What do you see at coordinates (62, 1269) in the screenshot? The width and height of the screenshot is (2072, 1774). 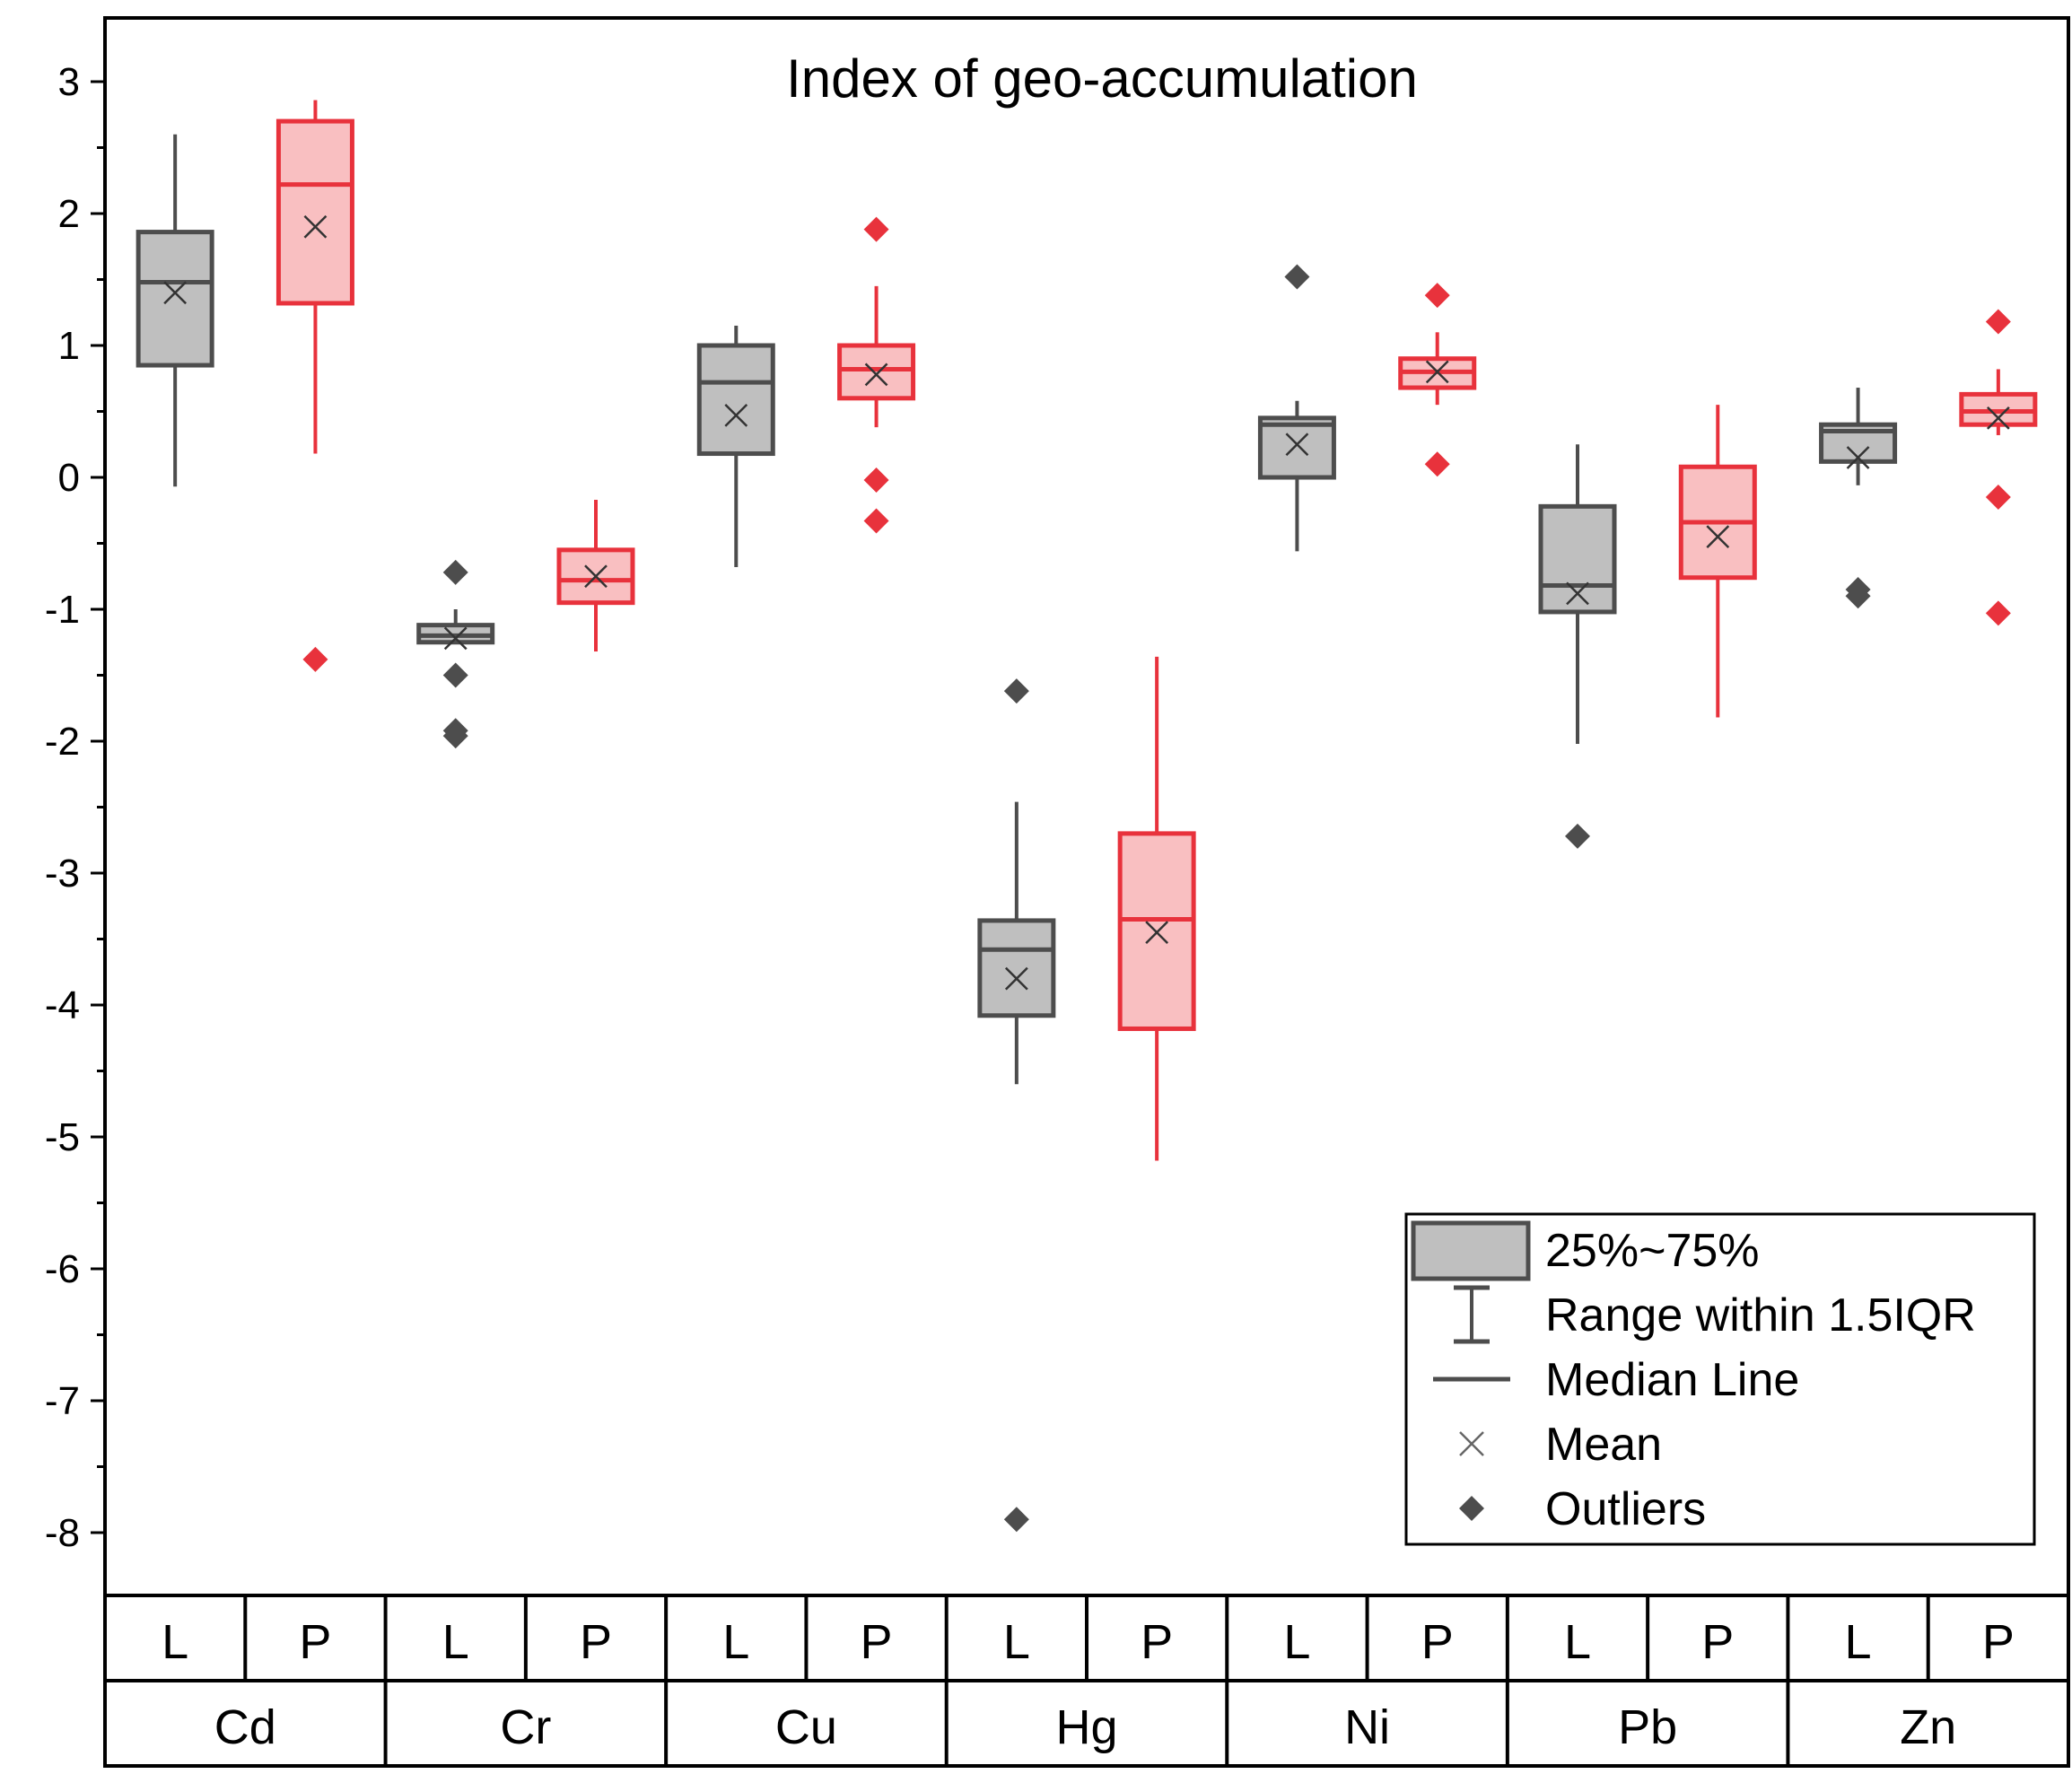 I see `y-tick-label: -6` at bounding box center [62, 1269].